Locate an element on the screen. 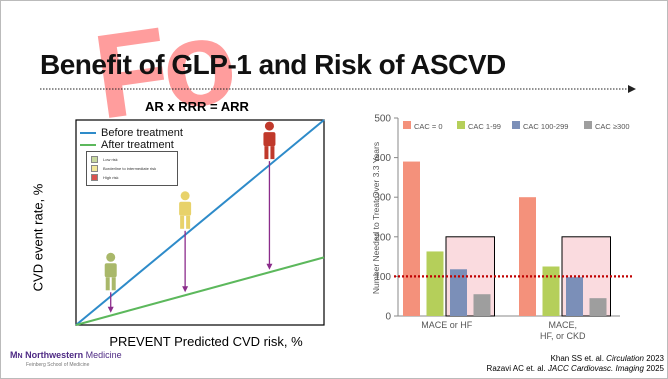  legend-before-label: Before treatment is located at coordinates (142, 133).